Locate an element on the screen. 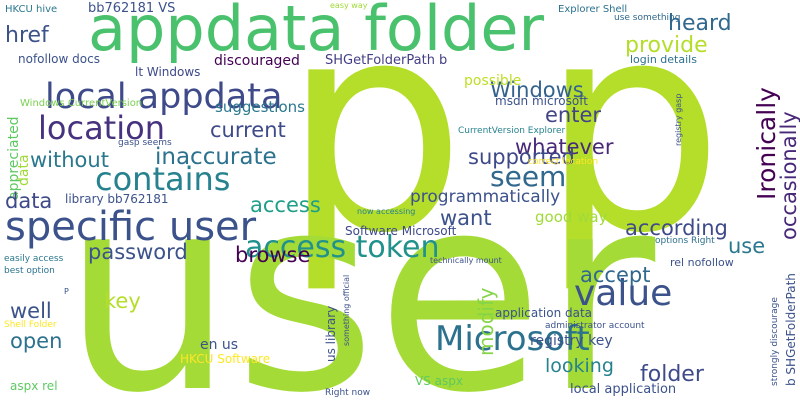  word: inaccurate is located at coordinates (216, 157).